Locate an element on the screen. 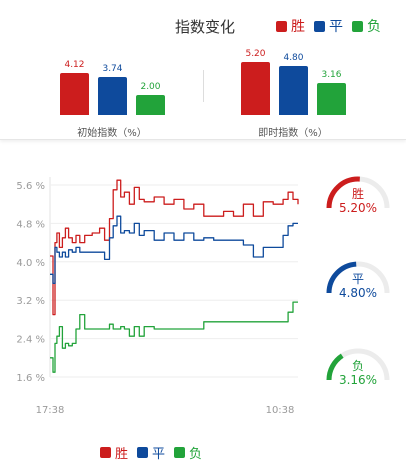 The height and width of the screenshot is (466, 406). top-legend: 胜 平 负 is located at coordinates (333, 26).